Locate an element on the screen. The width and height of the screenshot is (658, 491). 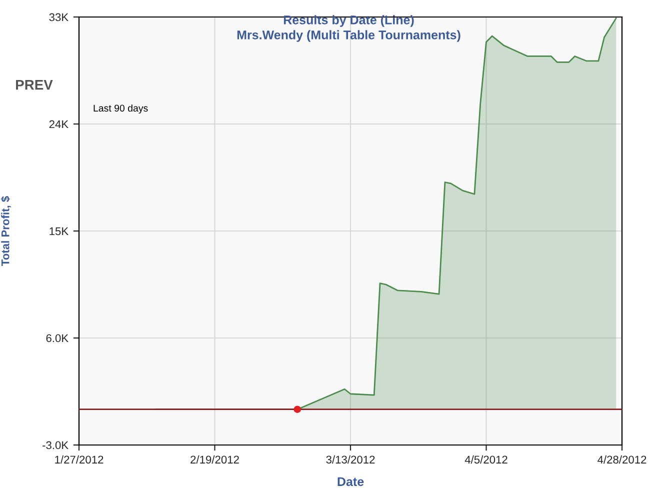
y-tick-label: 33K is located at coordinates (58, 17).